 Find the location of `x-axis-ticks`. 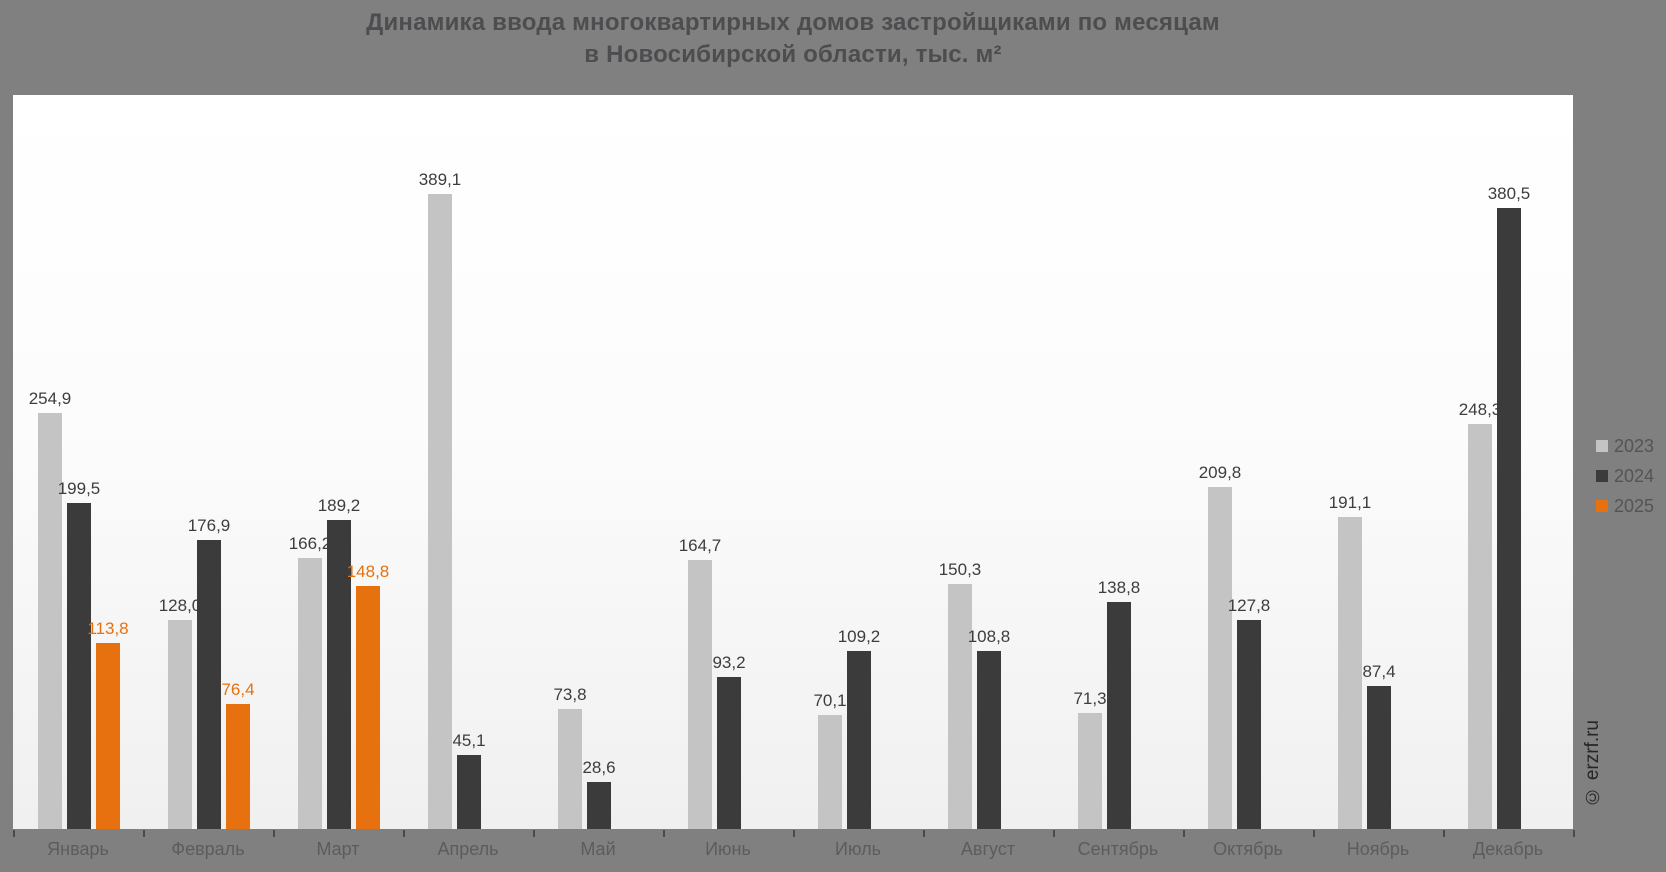

x-axis-ticks is located at coordinates (794, 833).